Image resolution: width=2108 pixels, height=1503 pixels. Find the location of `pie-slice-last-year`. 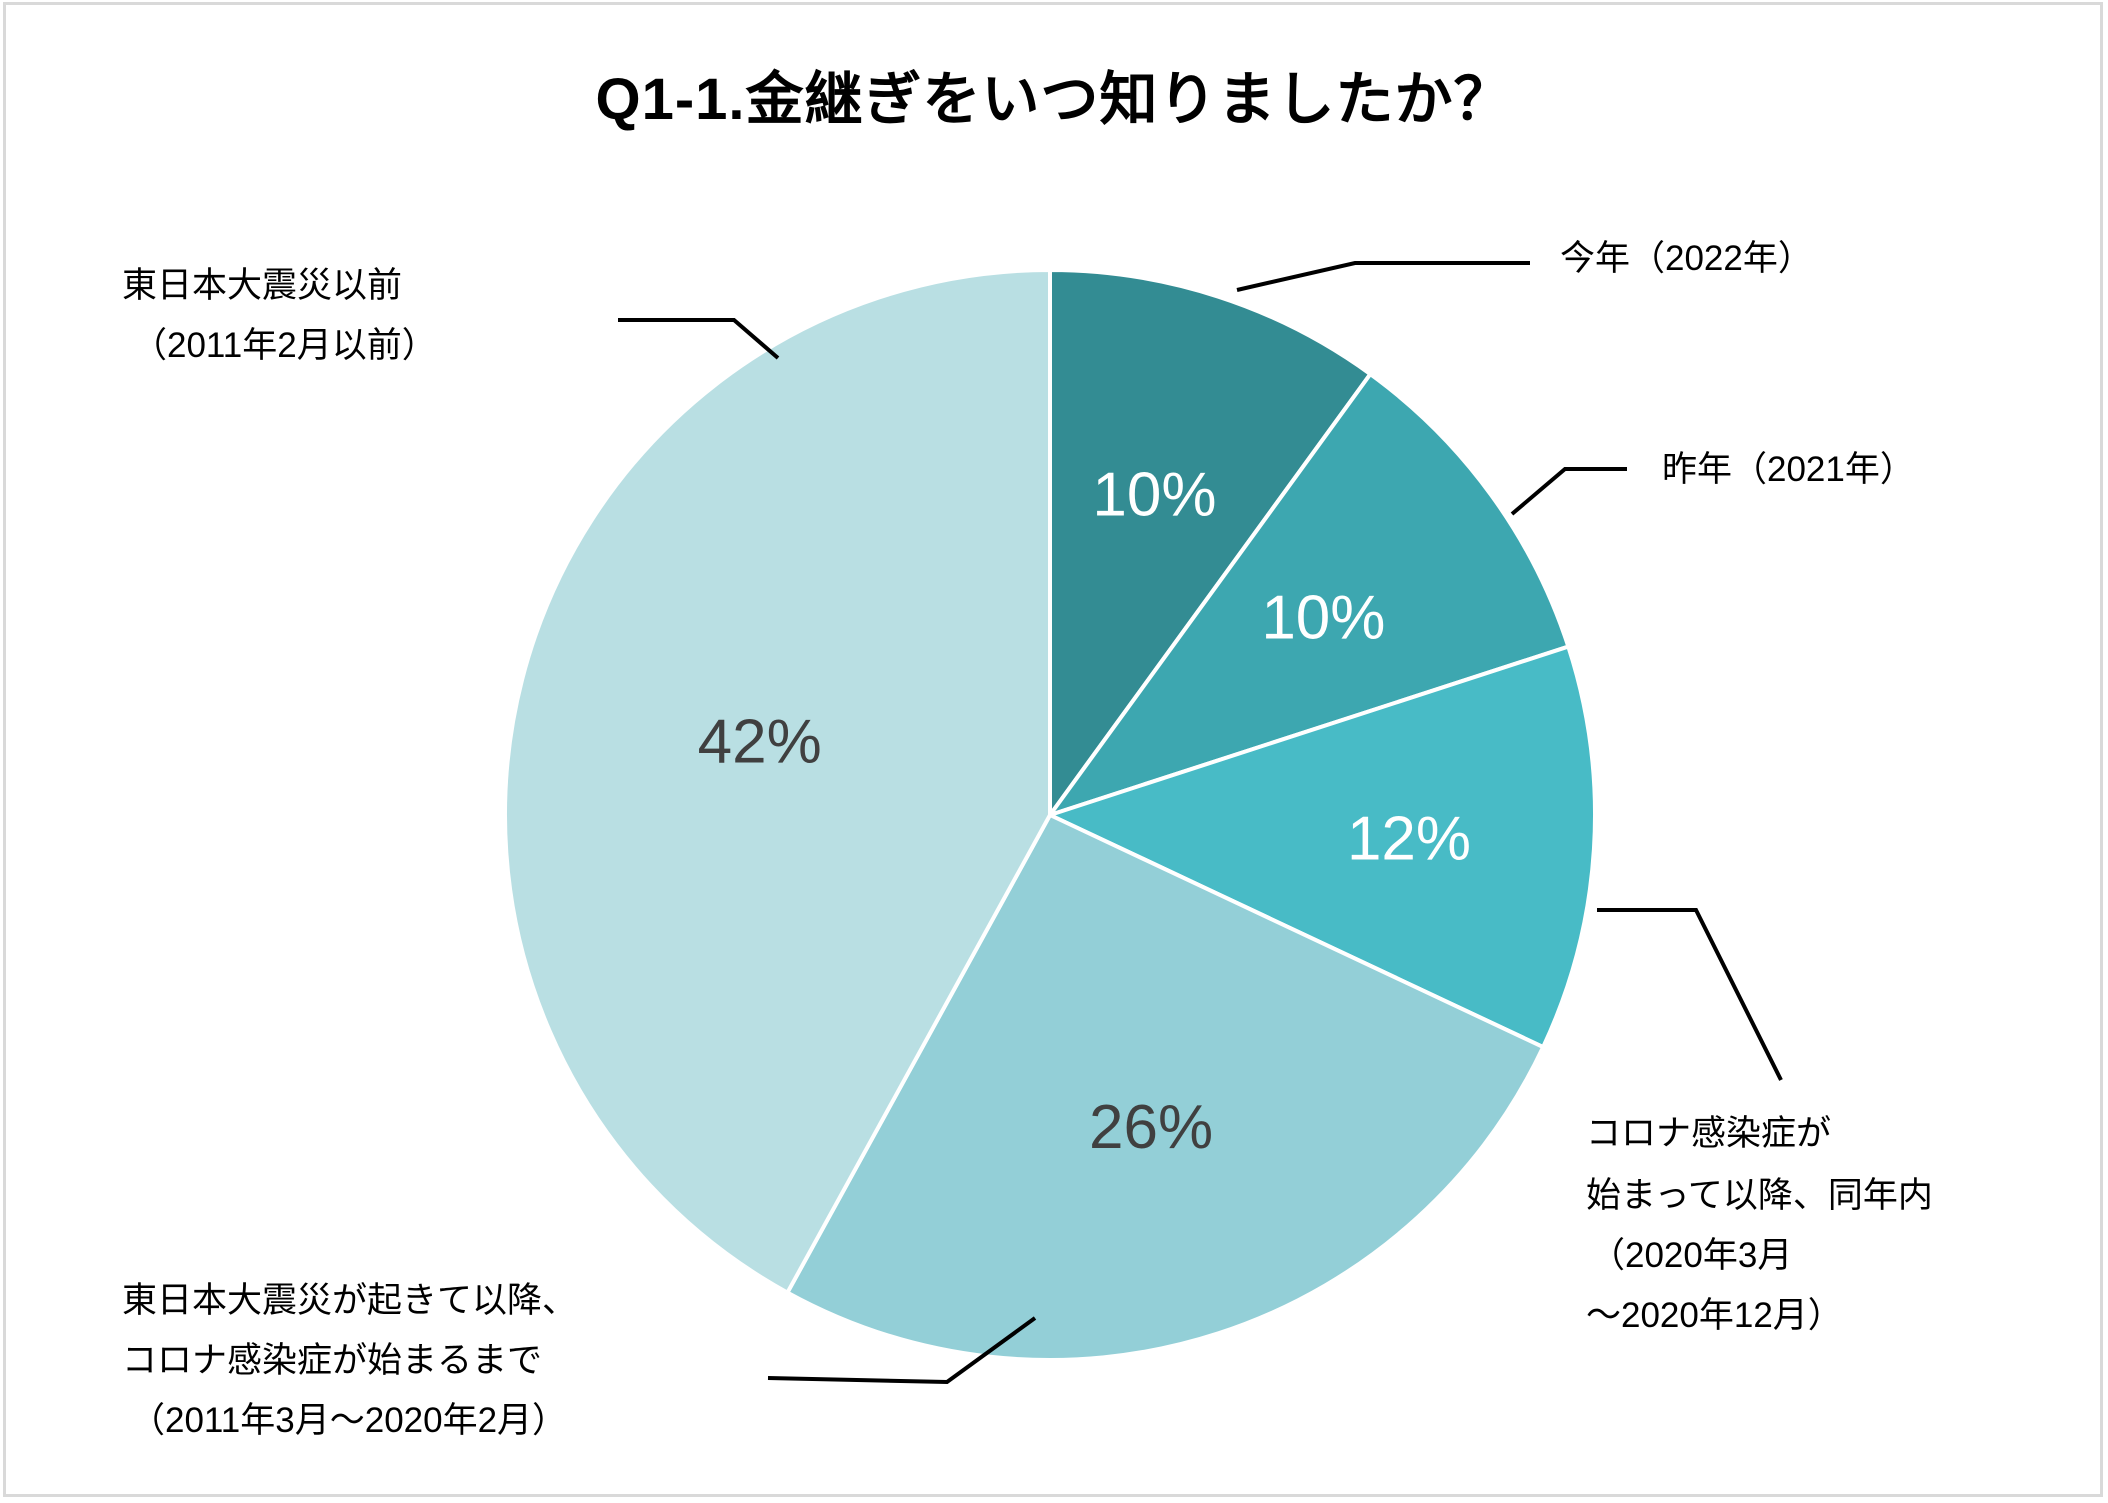

pie-slice-last-year is located at coordinates (1307, 595).